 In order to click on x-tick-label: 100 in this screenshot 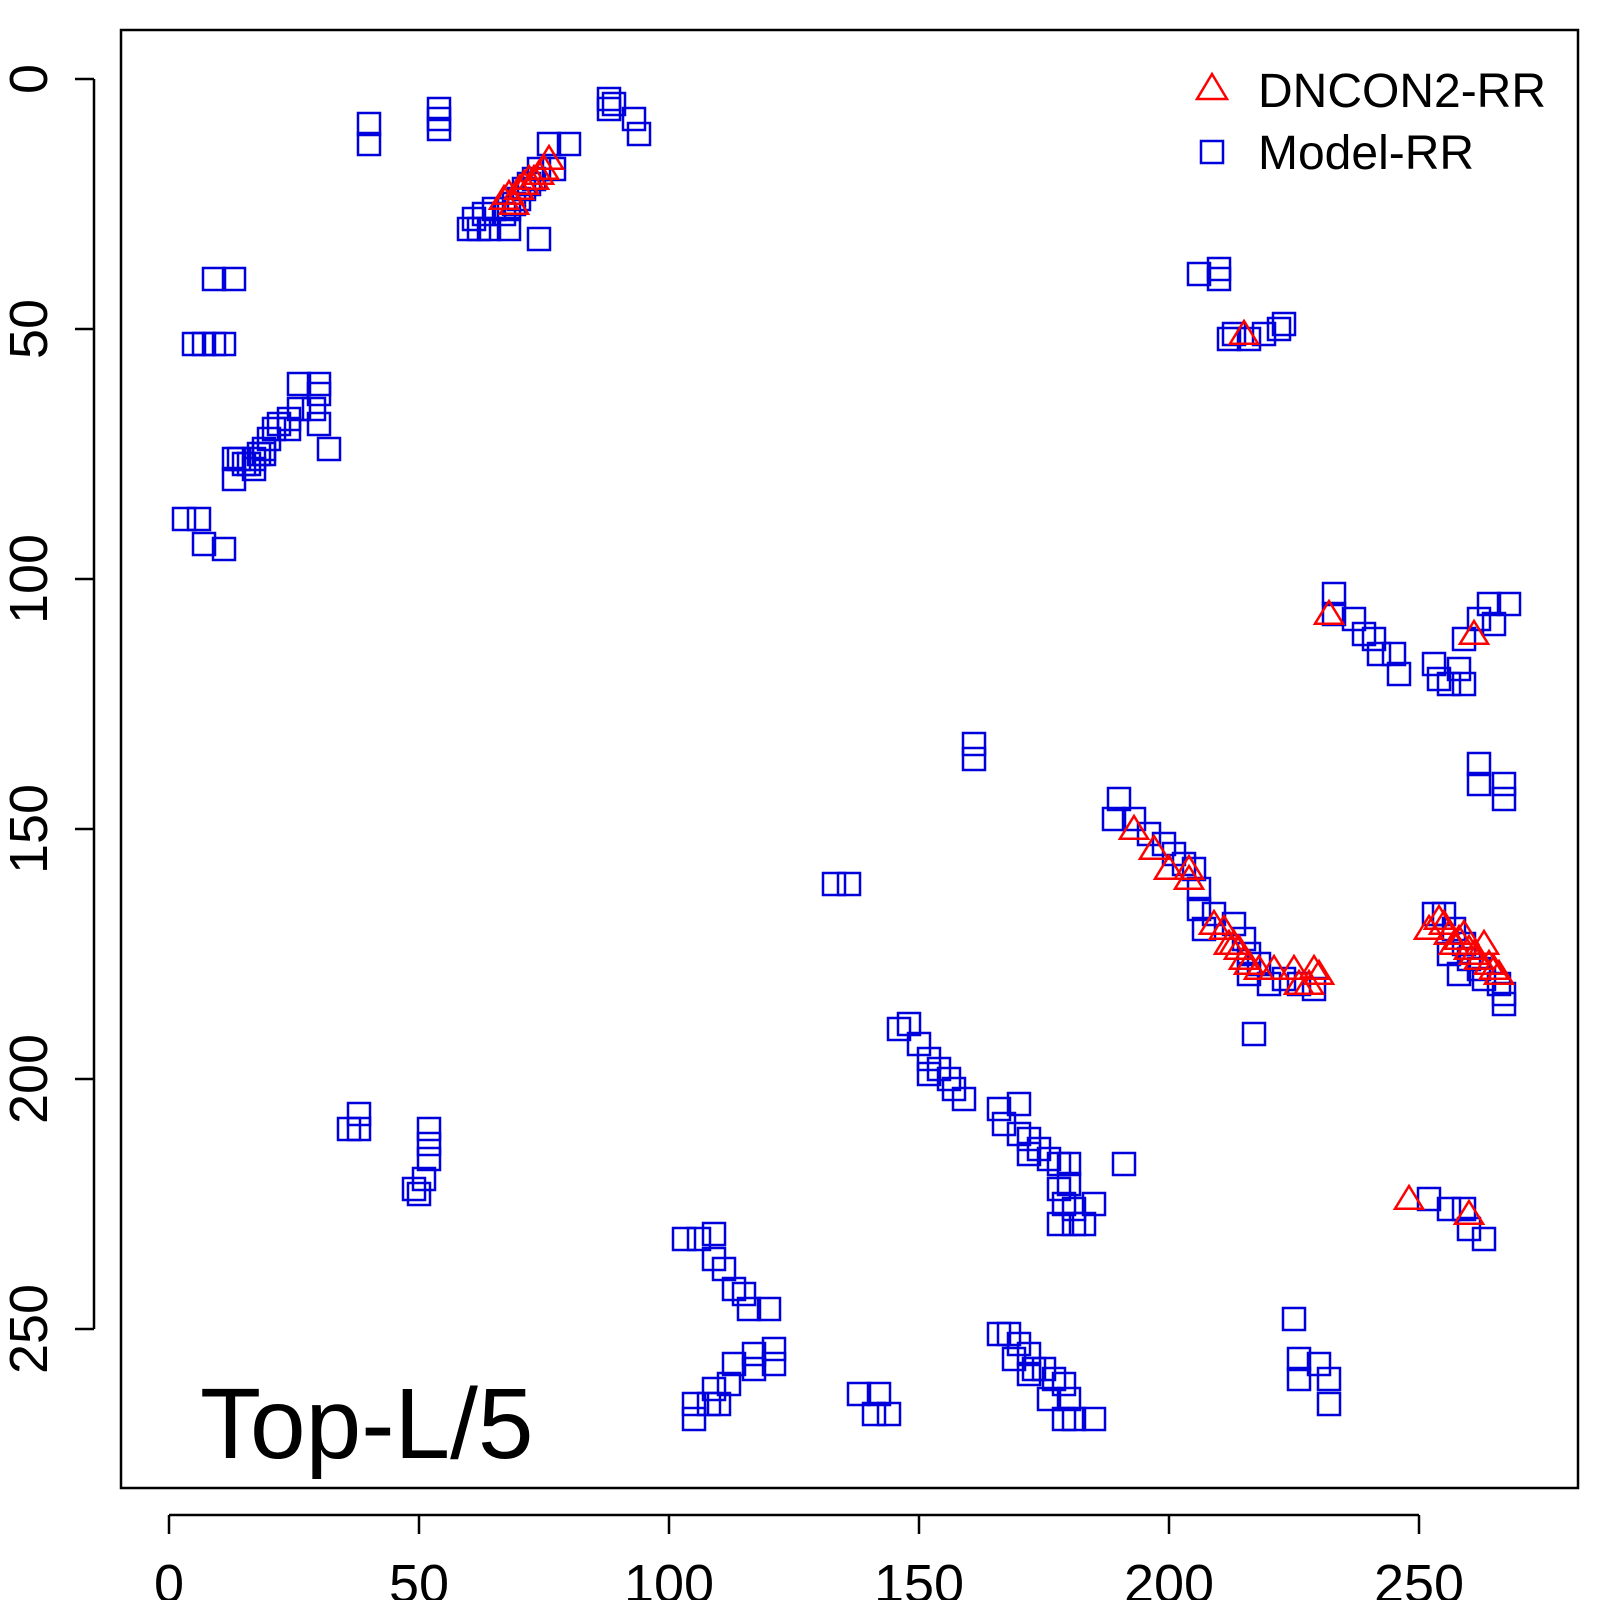, I will do `click(669, 1577)`.